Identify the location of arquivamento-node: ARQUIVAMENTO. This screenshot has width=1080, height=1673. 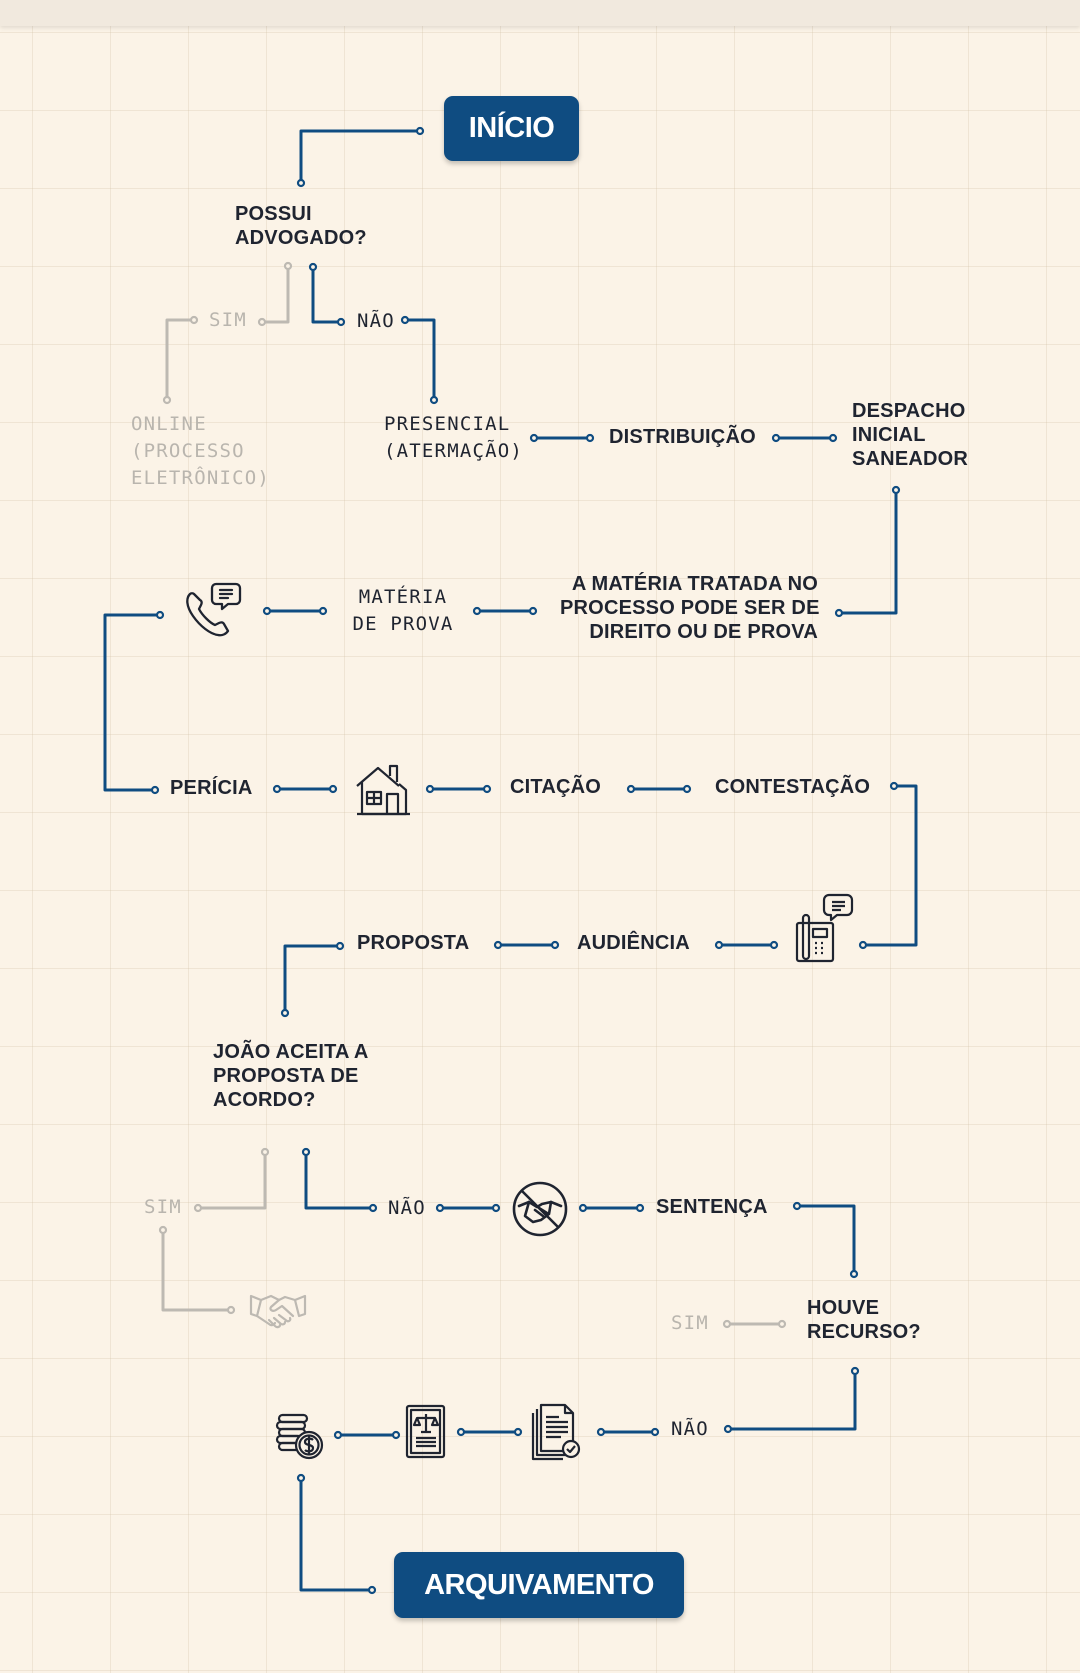
(539, 1585).